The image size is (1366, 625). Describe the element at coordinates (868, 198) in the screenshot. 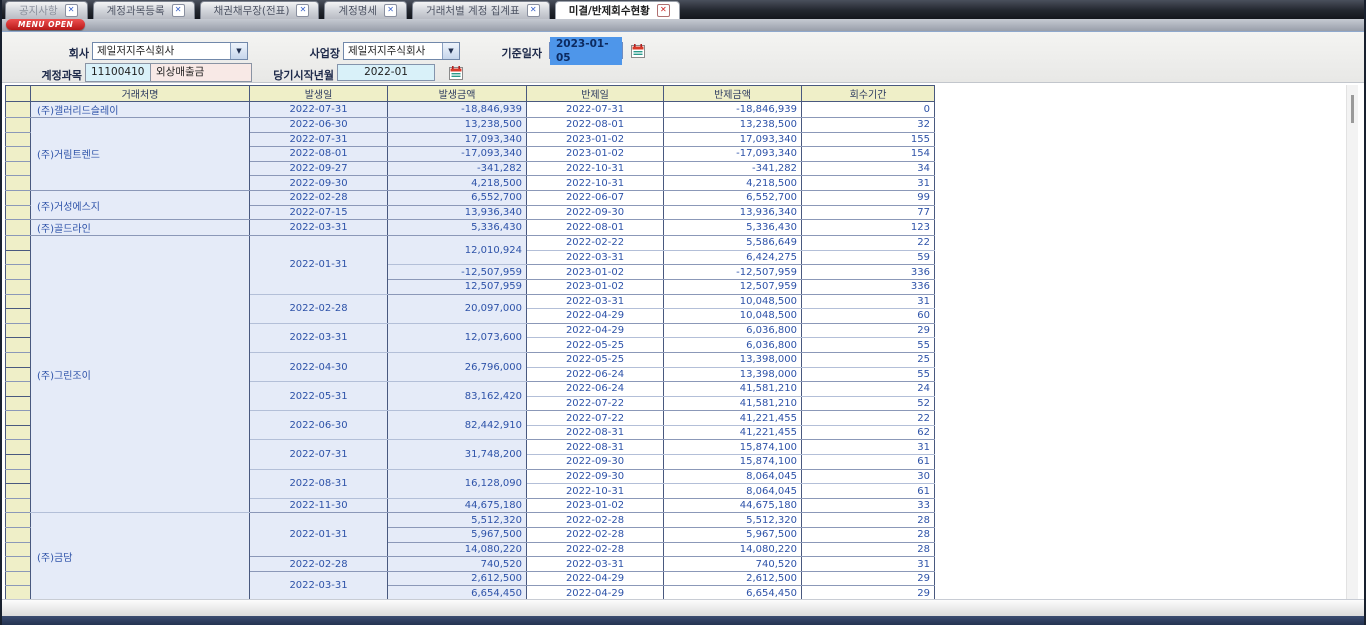

I see `cell-collect-days: 99` at that location.